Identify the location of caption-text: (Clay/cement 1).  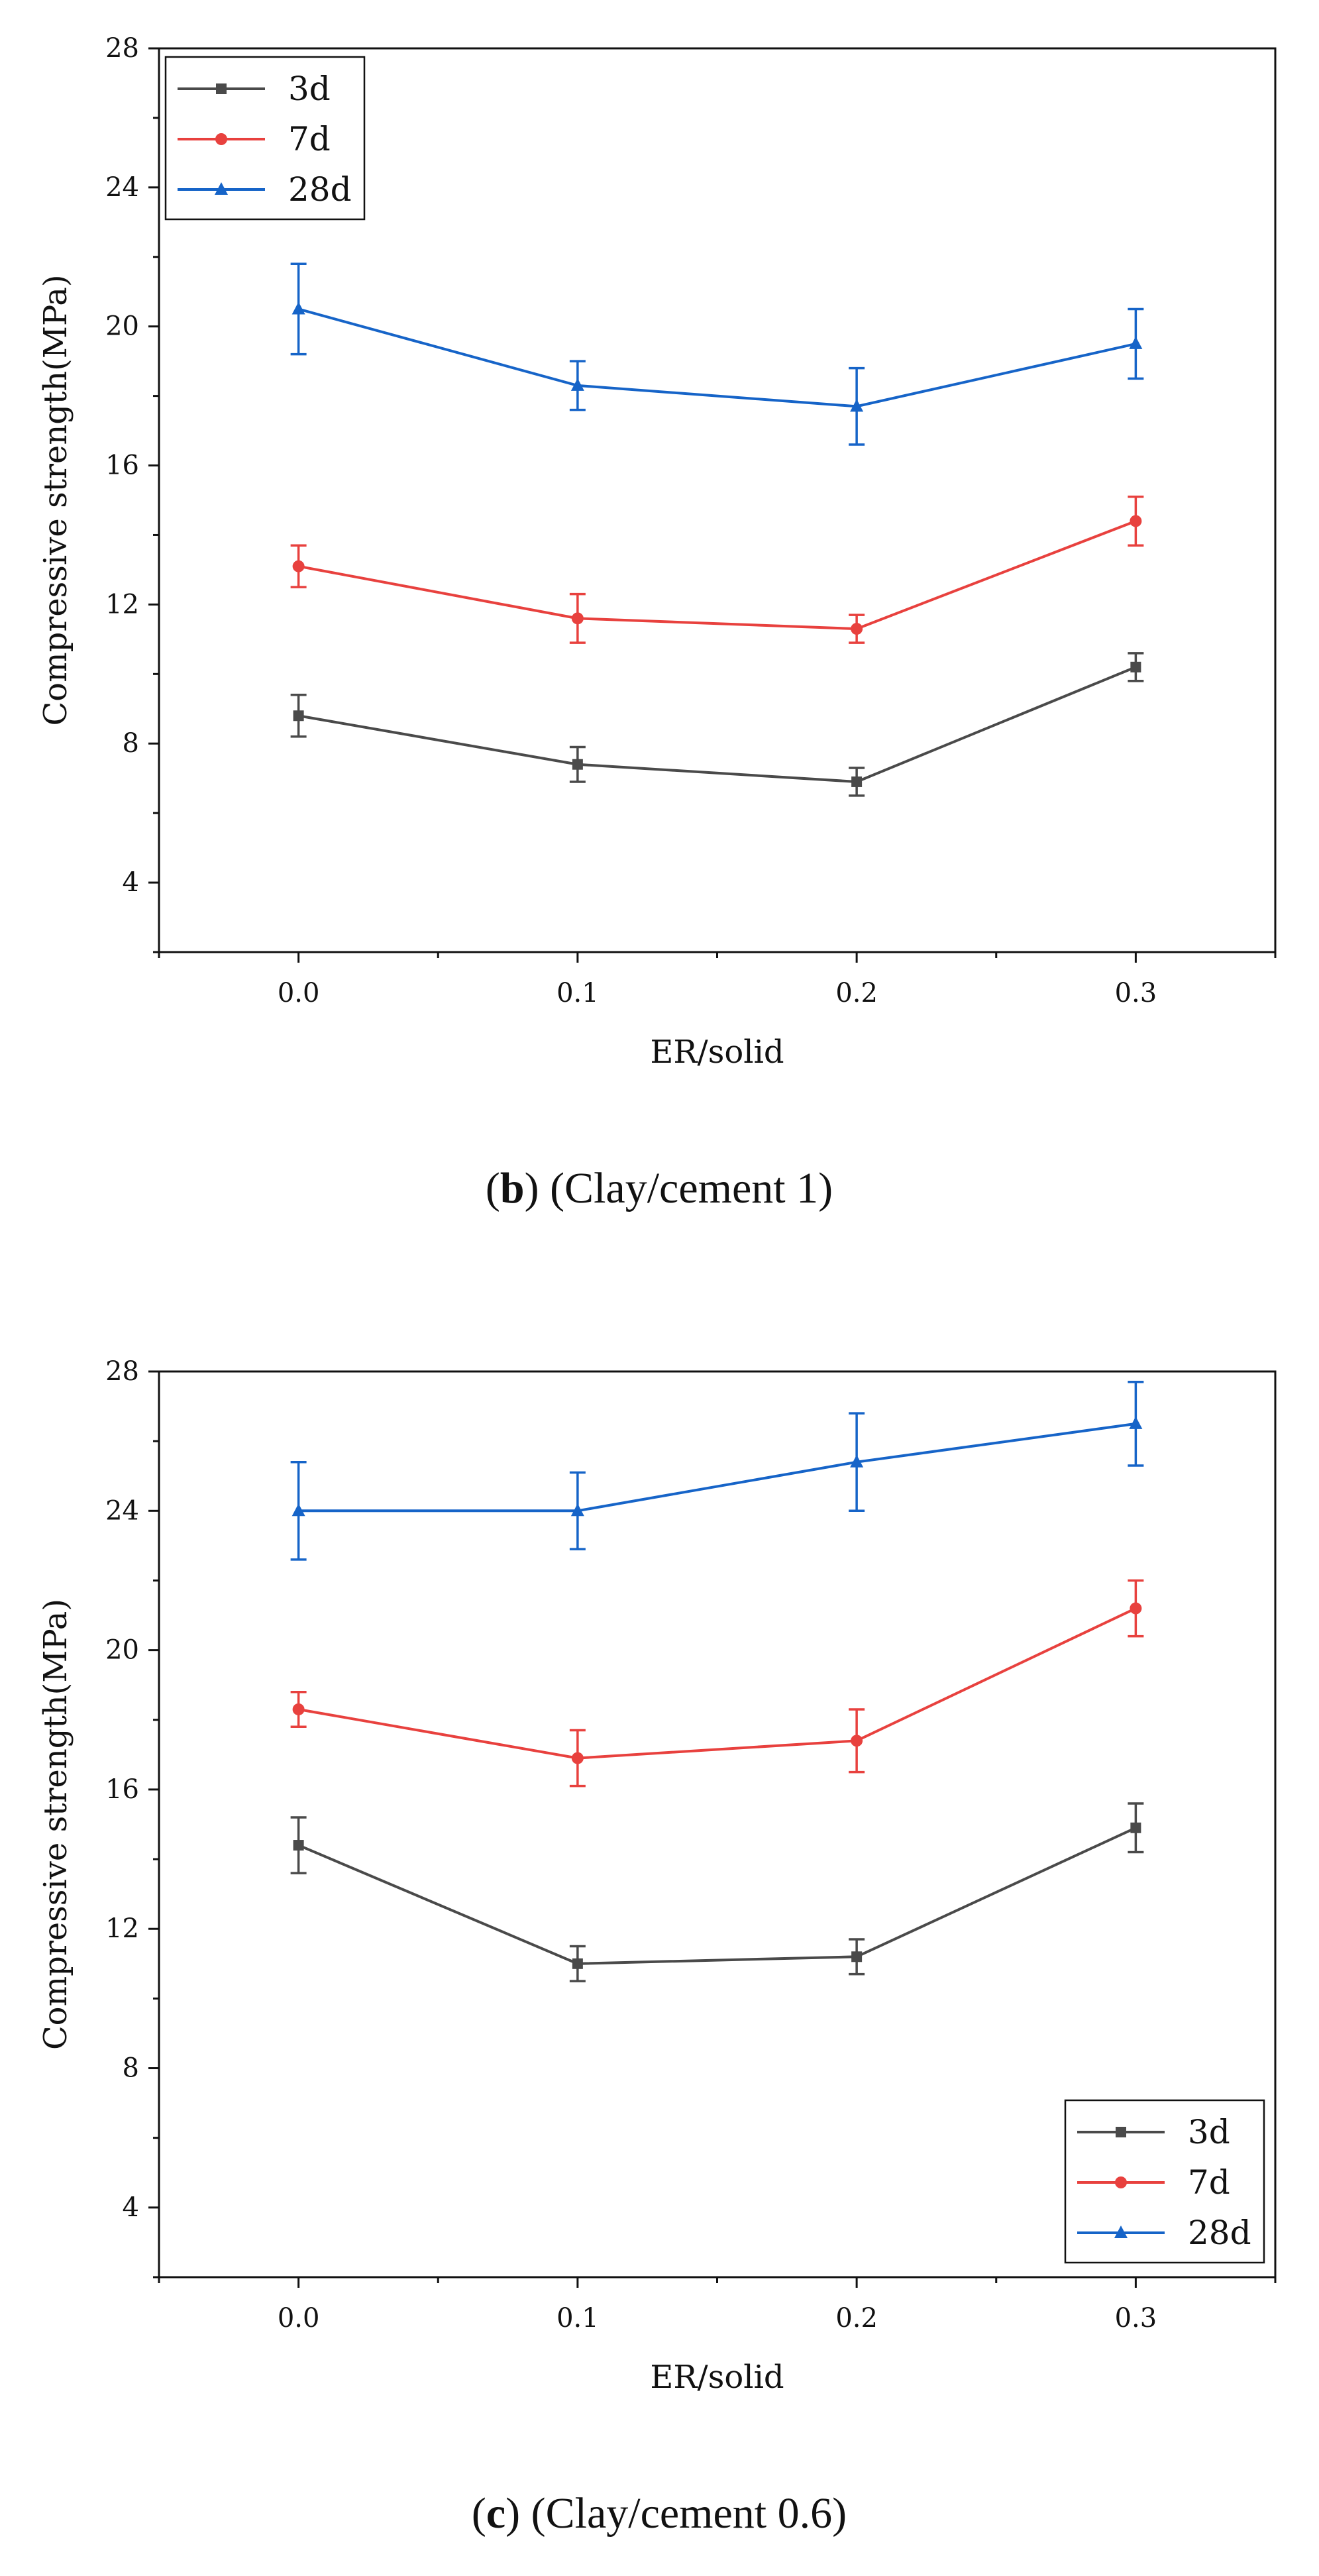
(686, 1188).